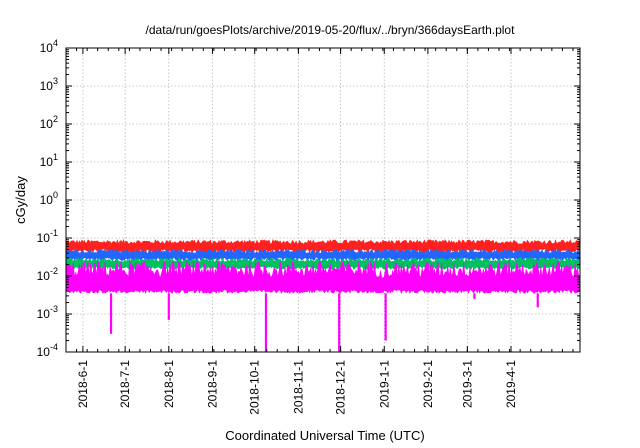 The width and height of the screenshot is (640, 448). What do you see at coordinates (212, 384) in the screenshot?
I see `x-tick-label: 2018-9-1` at bounding box center [212, 384].